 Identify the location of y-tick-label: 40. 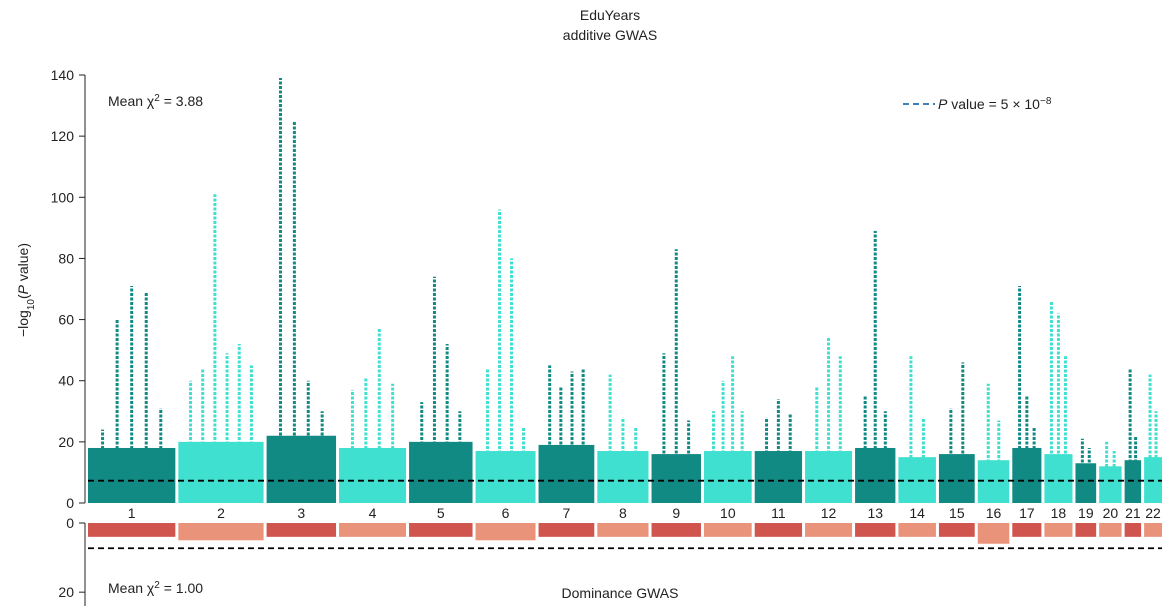
(66, 381).